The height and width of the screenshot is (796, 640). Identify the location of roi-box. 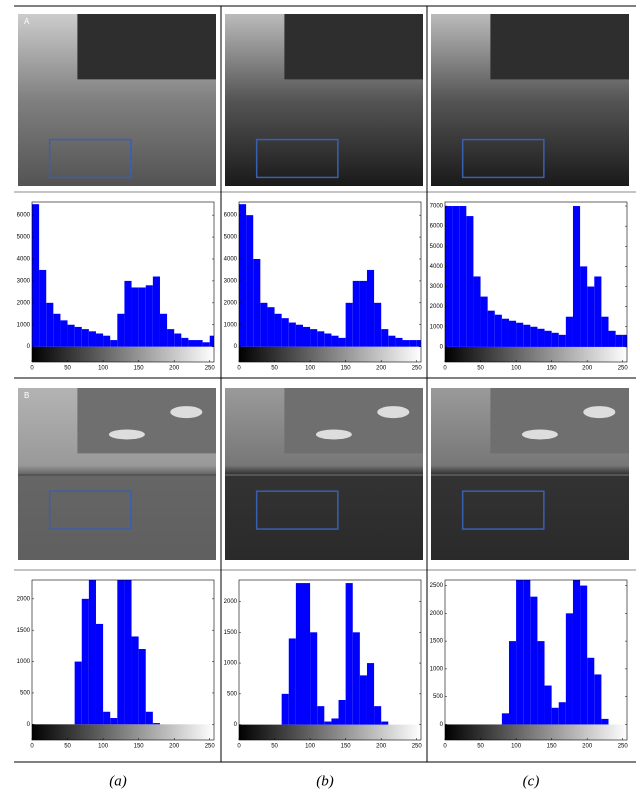
(297, 158).